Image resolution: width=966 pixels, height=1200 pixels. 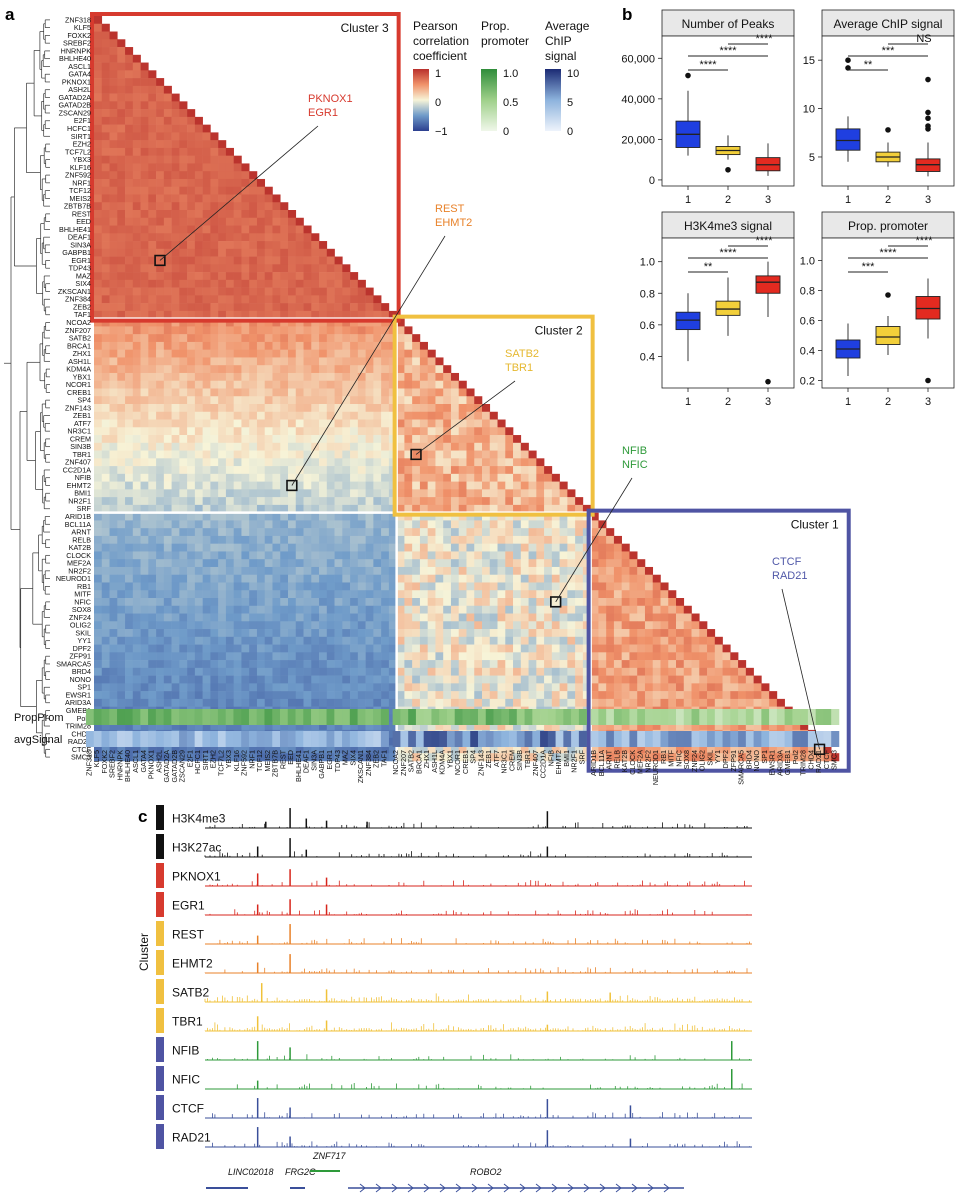 I want to click on row-label: GATAD2A, so click(x=75, y=97).